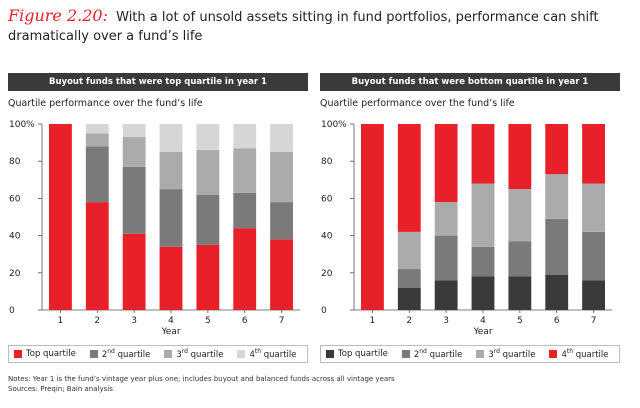  I want to click on right-x-axis-label: Year, so click(482, 332).